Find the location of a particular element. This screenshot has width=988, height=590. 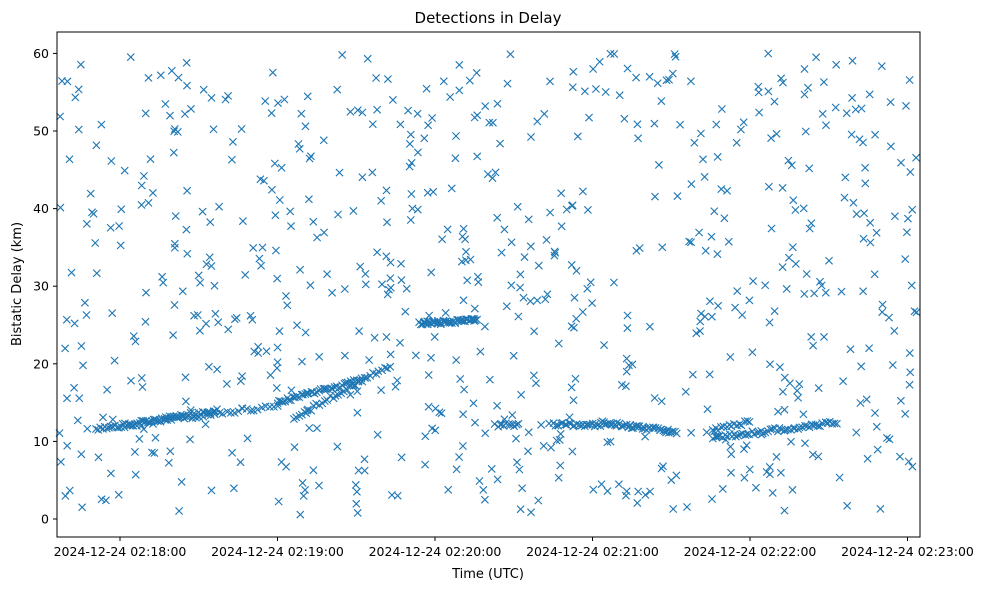

x-tick-label: 2024-12-24 02:23:00 is located at coordinates (907, 551).